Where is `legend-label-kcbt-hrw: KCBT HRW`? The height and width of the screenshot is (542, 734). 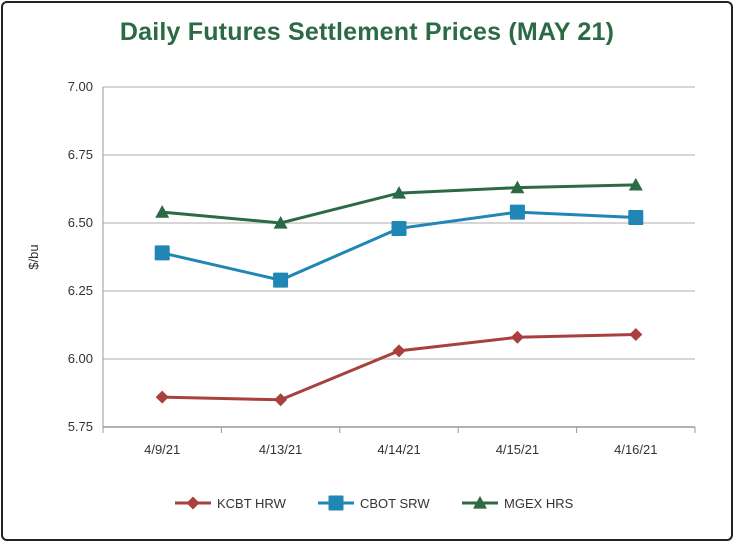 legend-label-kcbt-hrw: KCBT HRW is located at coordinates (252, 503).